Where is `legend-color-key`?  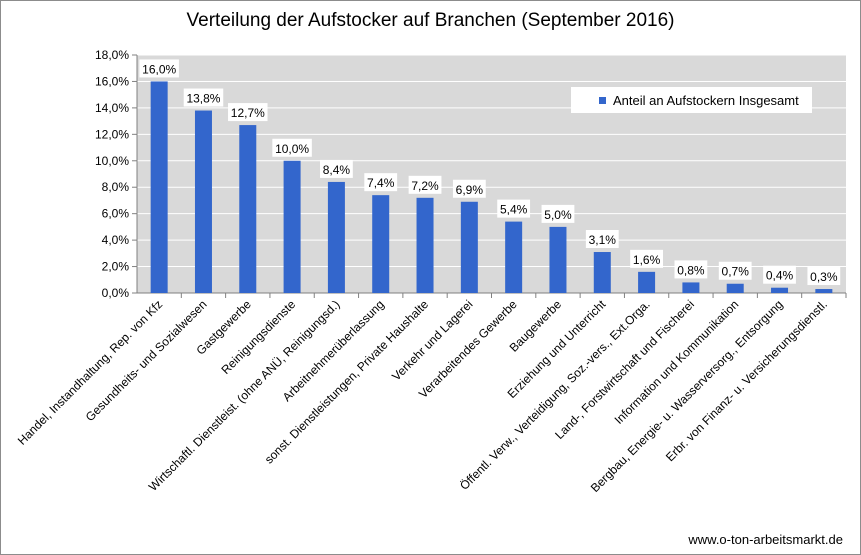 legend-color-key is located at coordinates (602, 100).